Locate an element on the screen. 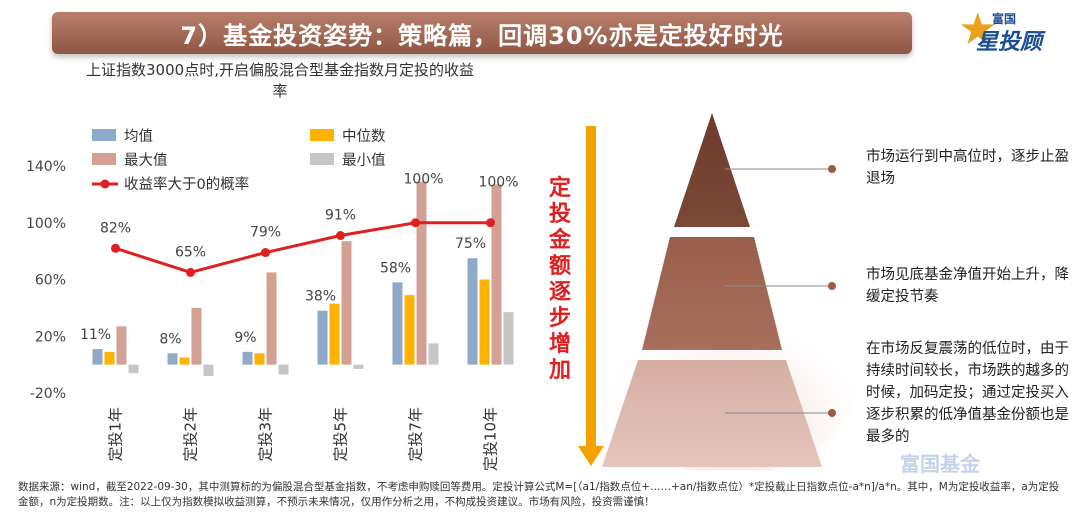 This screenshot has height=514, width=1080. data-label: 38% is located at coordinates (320, 297).